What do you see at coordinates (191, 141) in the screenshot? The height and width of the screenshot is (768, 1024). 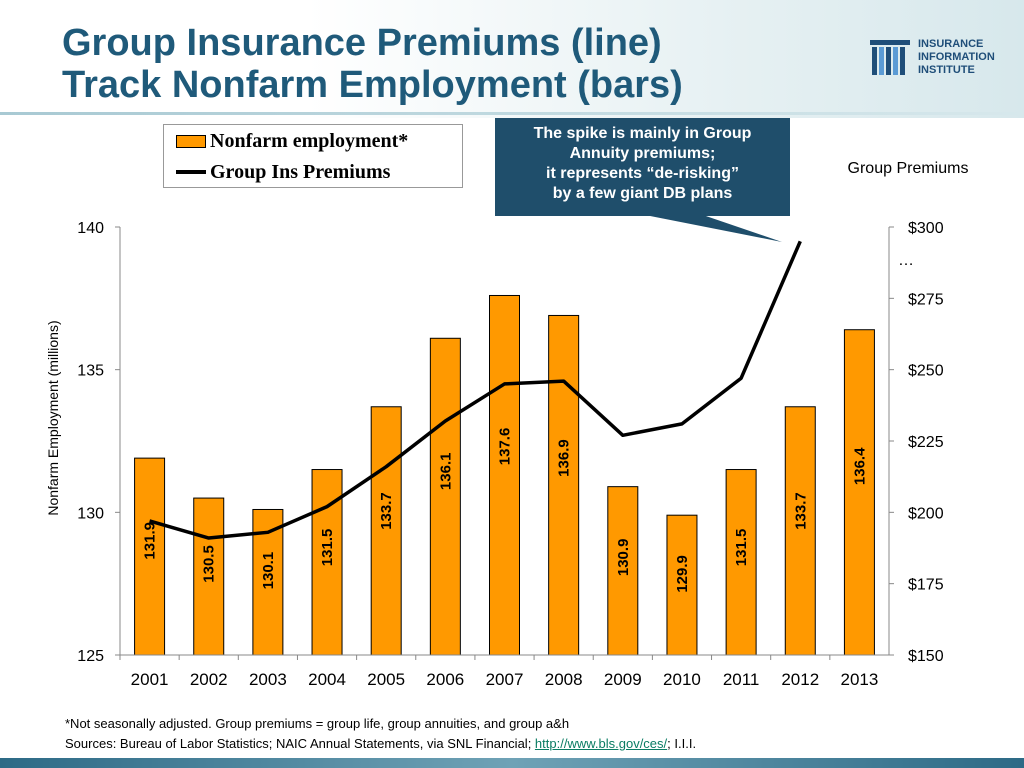 I see `bar-swatch-icon` at bounding box center [191, 141].